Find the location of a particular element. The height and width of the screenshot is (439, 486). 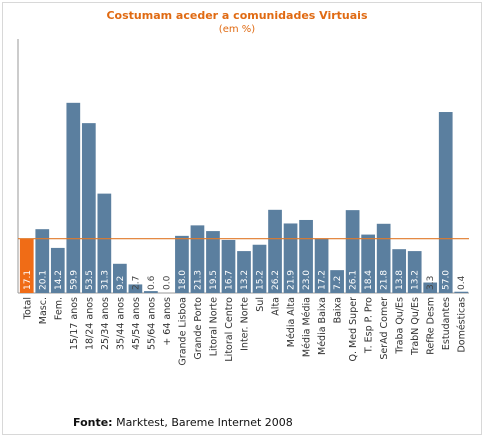

category-label: Média Alta is located at coordinates (291, 322).